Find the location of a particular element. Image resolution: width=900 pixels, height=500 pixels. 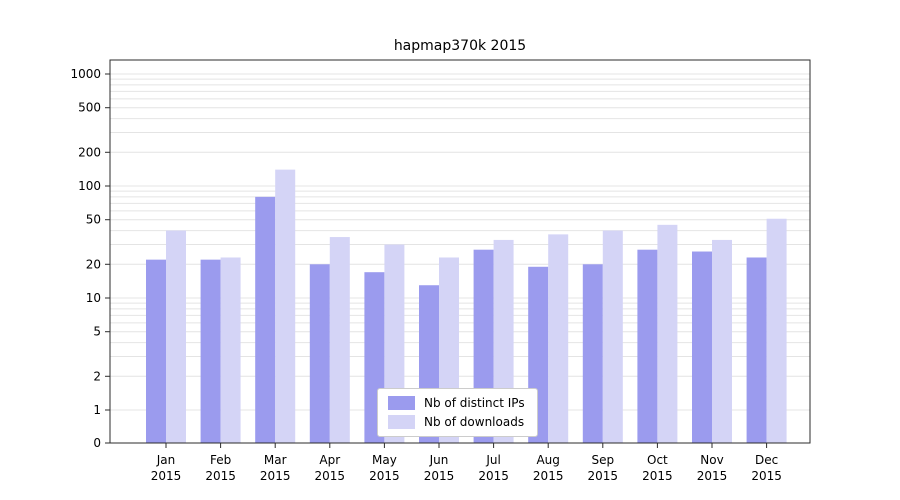

y-tick-label: 1 is located at coordinates (97, 410).